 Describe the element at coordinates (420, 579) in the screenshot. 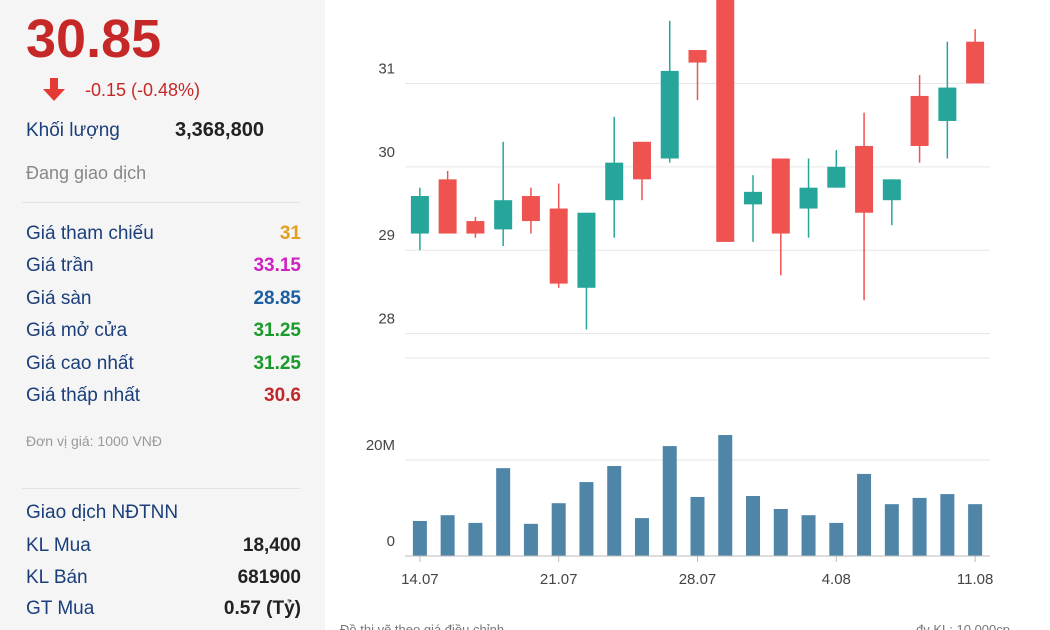

I see `x-tick-label: 14.07` at that location.